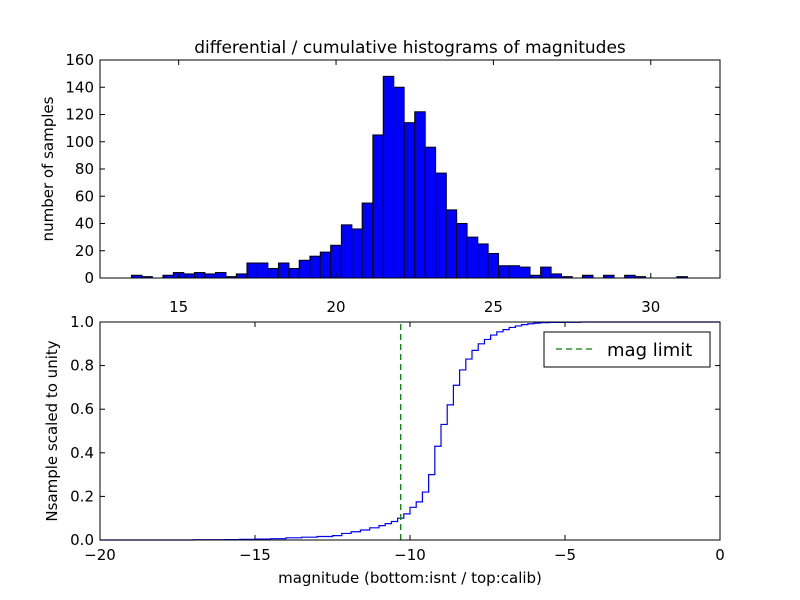 This screenshot has height=600, width=800. Describe the element at coordinates (79, 87) in the screenshot. I see `y-tick-label: 140` at that location.